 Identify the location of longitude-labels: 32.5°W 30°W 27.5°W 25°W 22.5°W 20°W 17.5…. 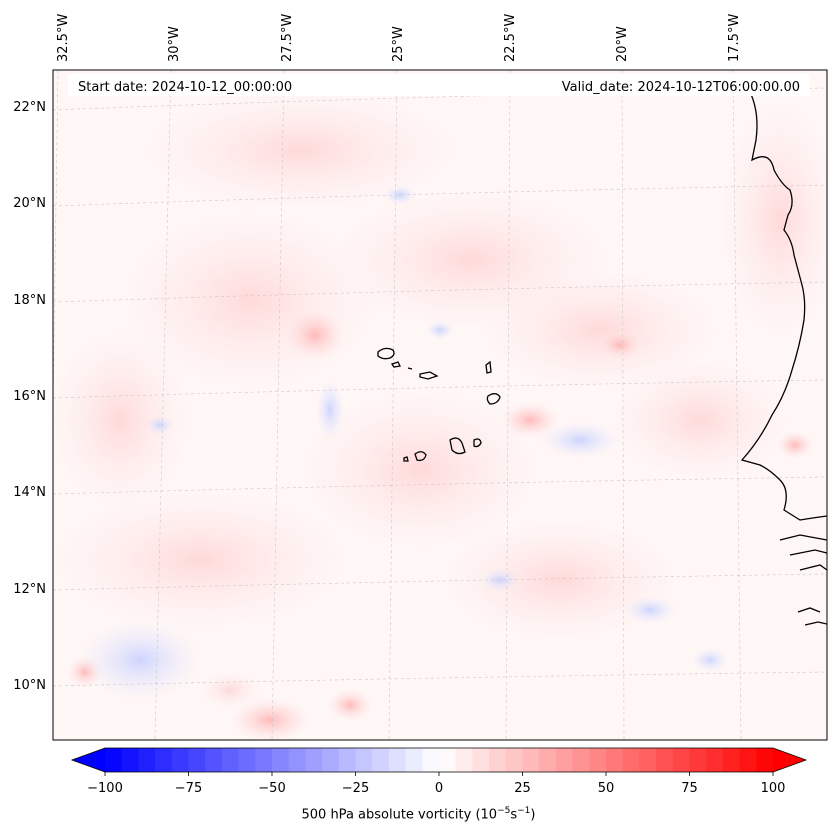
(399, 38).